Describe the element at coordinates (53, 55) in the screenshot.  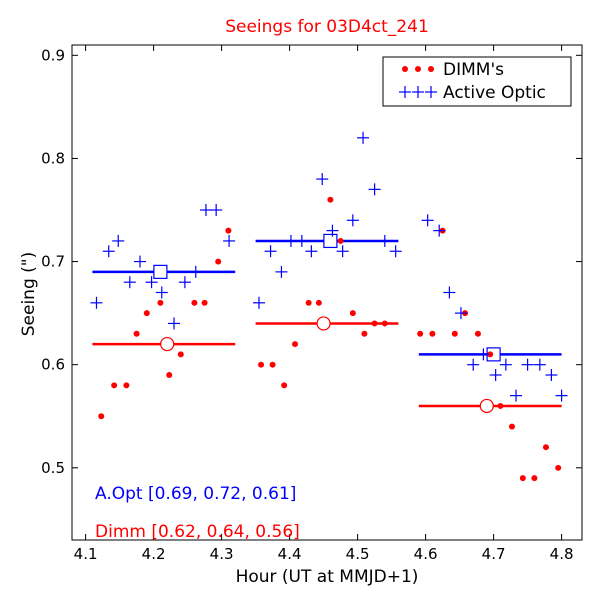
I see `y-tick-label: 0.9` at that location.